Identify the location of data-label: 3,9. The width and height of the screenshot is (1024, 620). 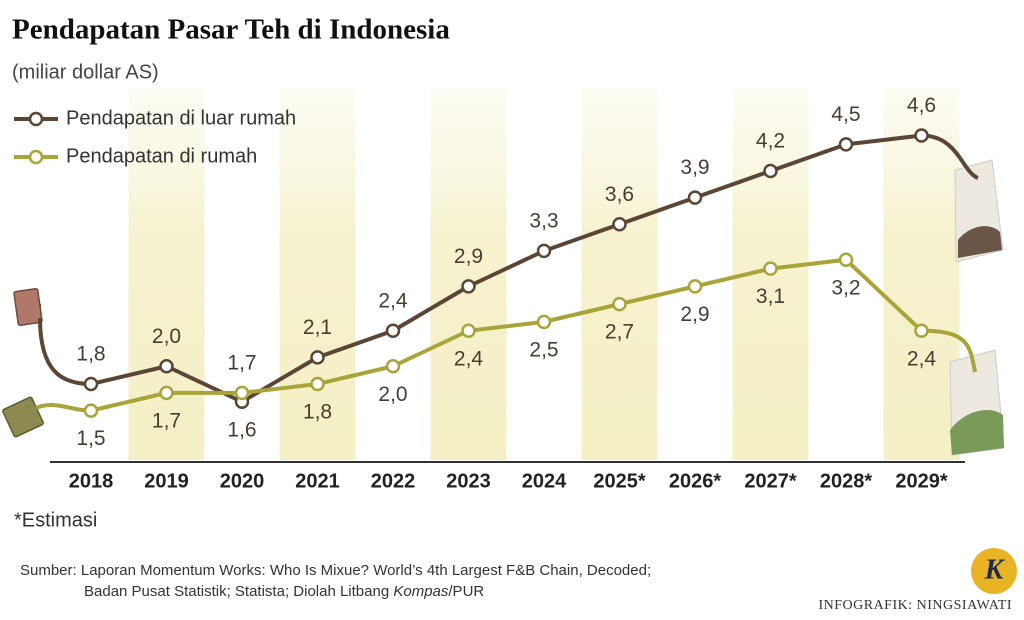
(694, 167).